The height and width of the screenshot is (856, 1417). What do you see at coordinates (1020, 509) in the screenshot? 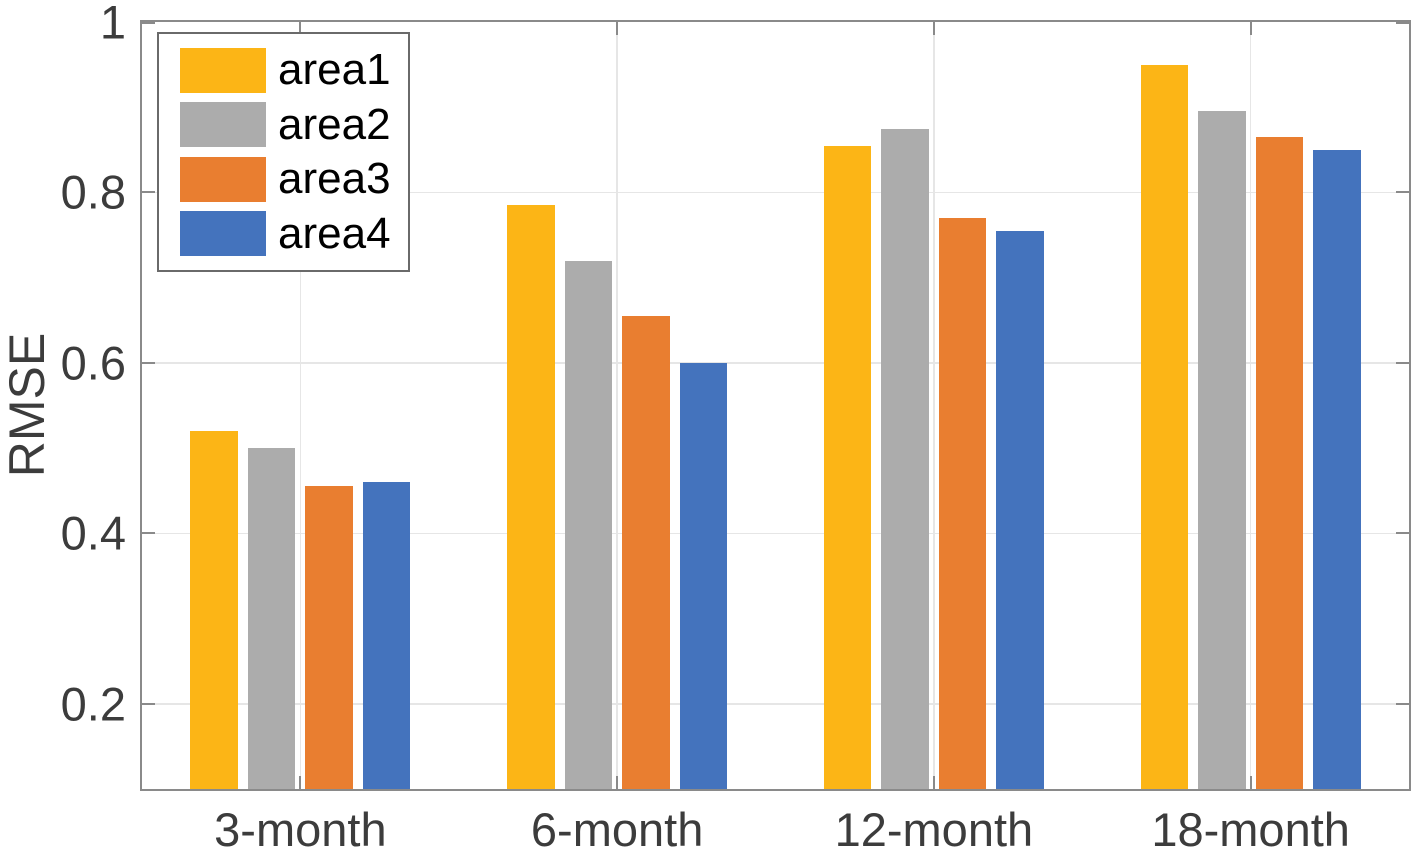
I see `bar-area4-12-month` at bounding box center [1020, 509].